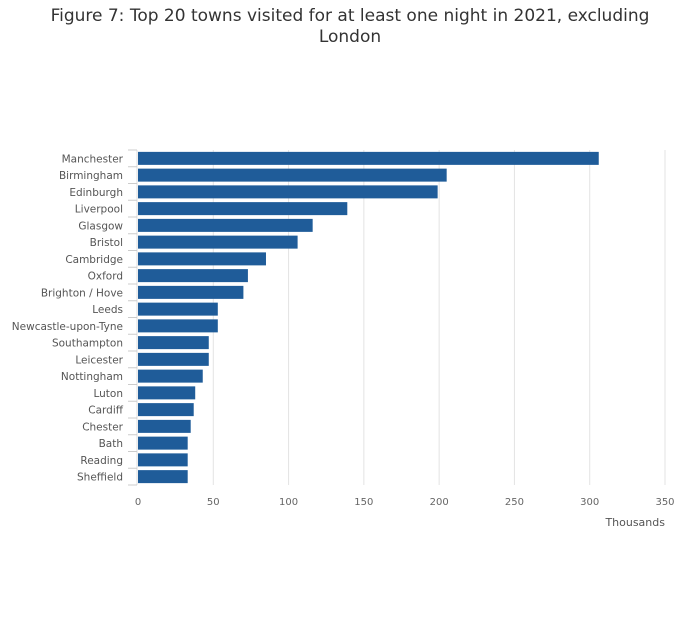 The height and width of the screenshot is (635, 700). Describe the element at coordinates (93, 159) in the screenshot. I see `y-tick-label-manchester: Manchester` at that location.